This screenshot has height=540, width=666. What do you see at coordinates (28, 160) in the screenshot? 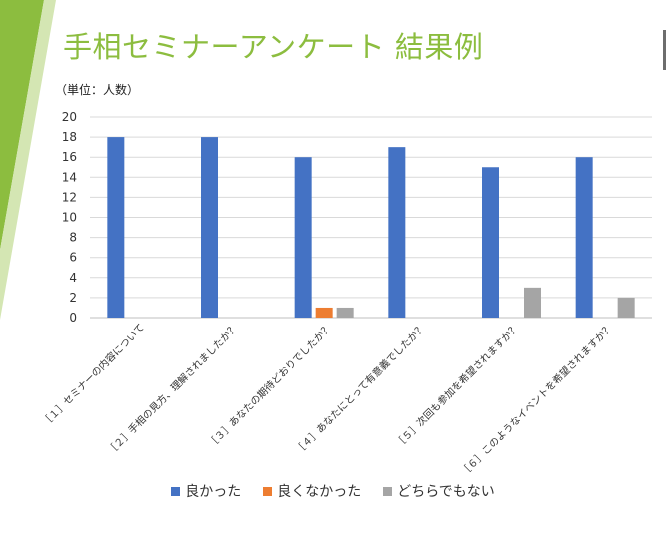
I see `green-corner-decoration` at bounding box center [28, 160].